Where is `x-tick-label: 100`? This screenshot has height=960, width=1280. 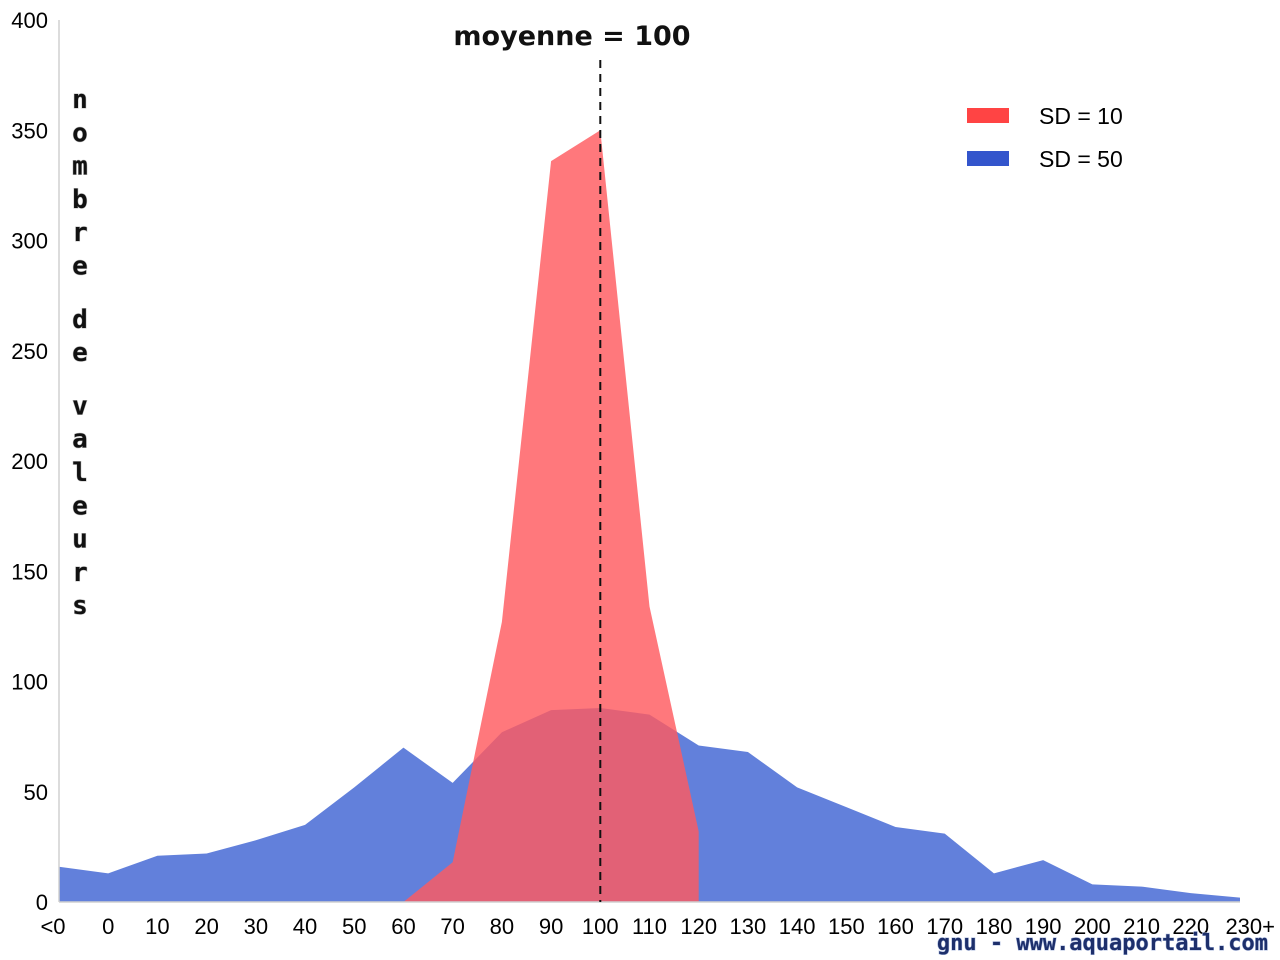 x-tick-label: 100 is located at coordinates (600, 926).